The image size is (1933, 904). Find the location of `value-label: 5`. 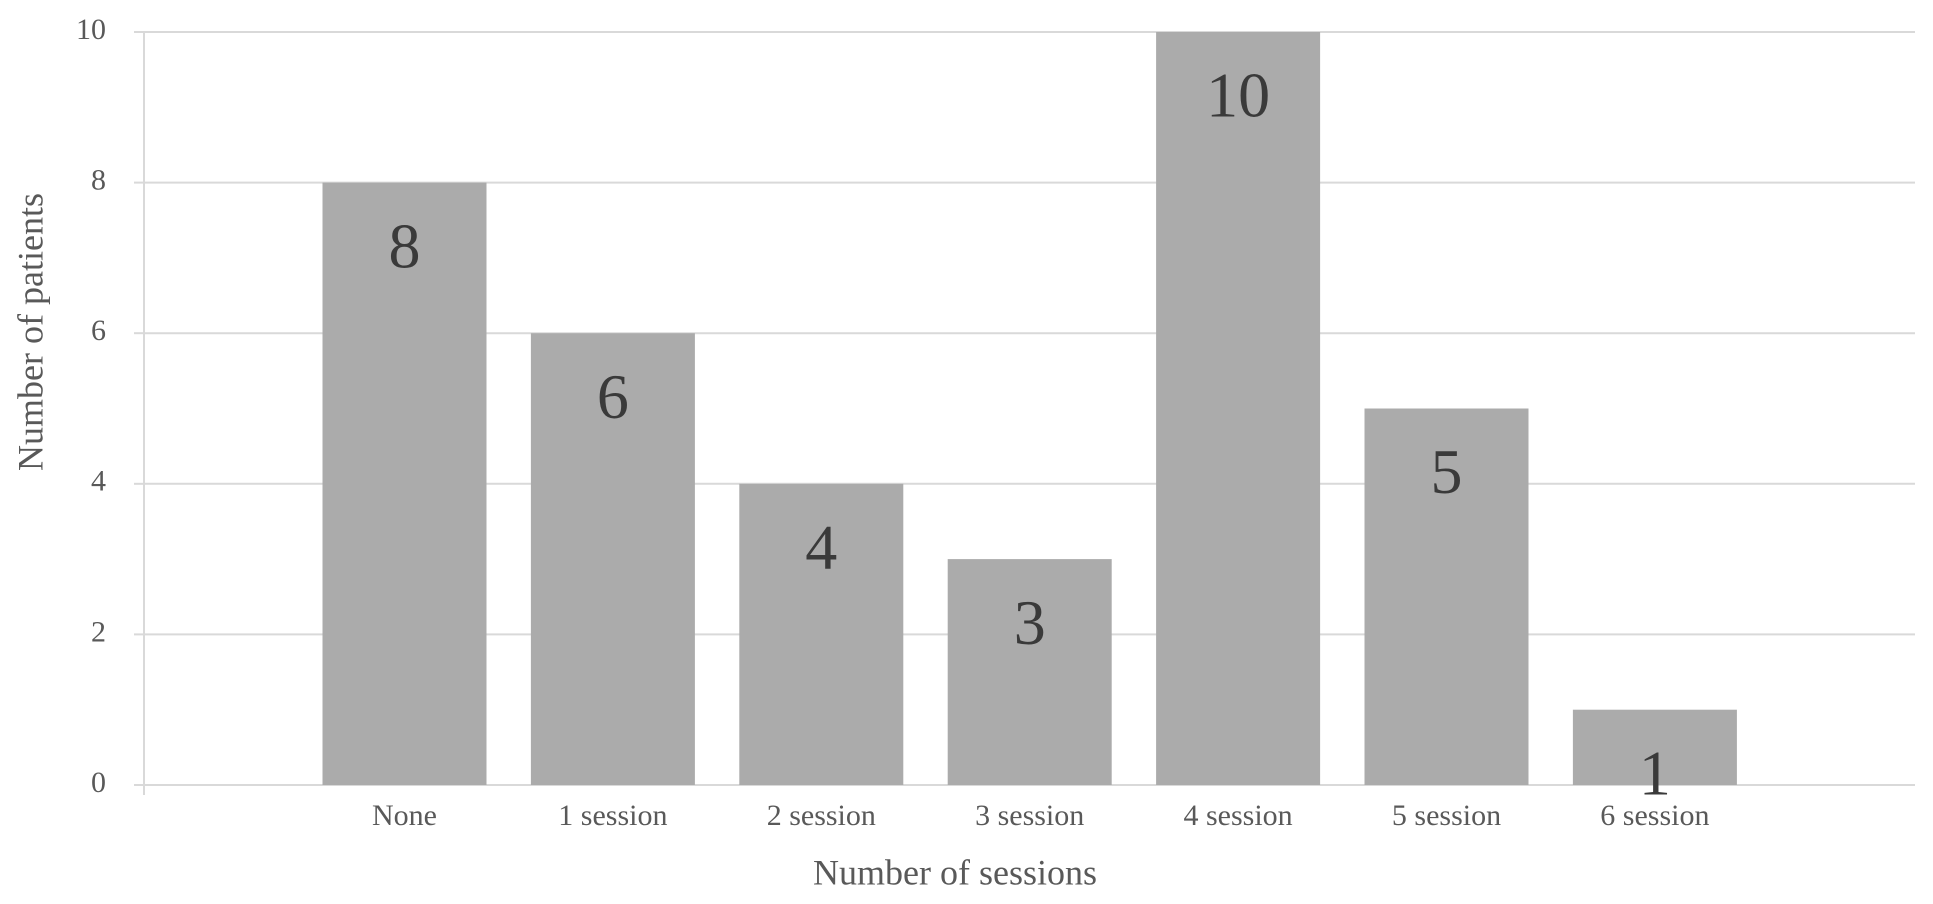

value-label: 5 is located at coordinates (1447, 471).